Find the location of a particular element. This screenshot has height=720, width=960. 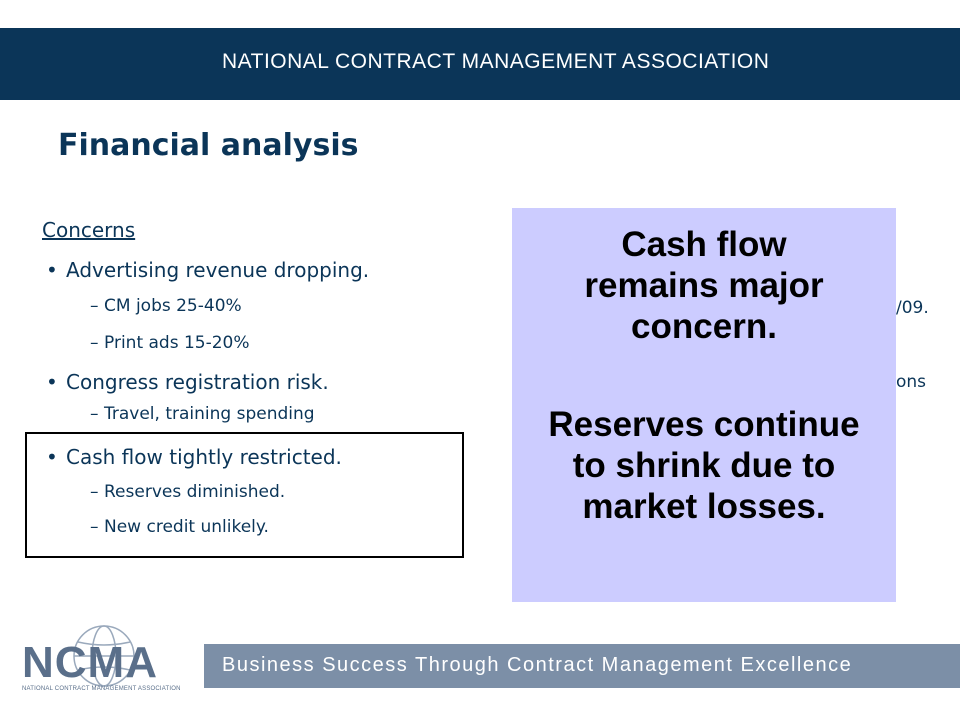

sub-bullet-text: Travel, training spending is located at coordinates (209, 414).